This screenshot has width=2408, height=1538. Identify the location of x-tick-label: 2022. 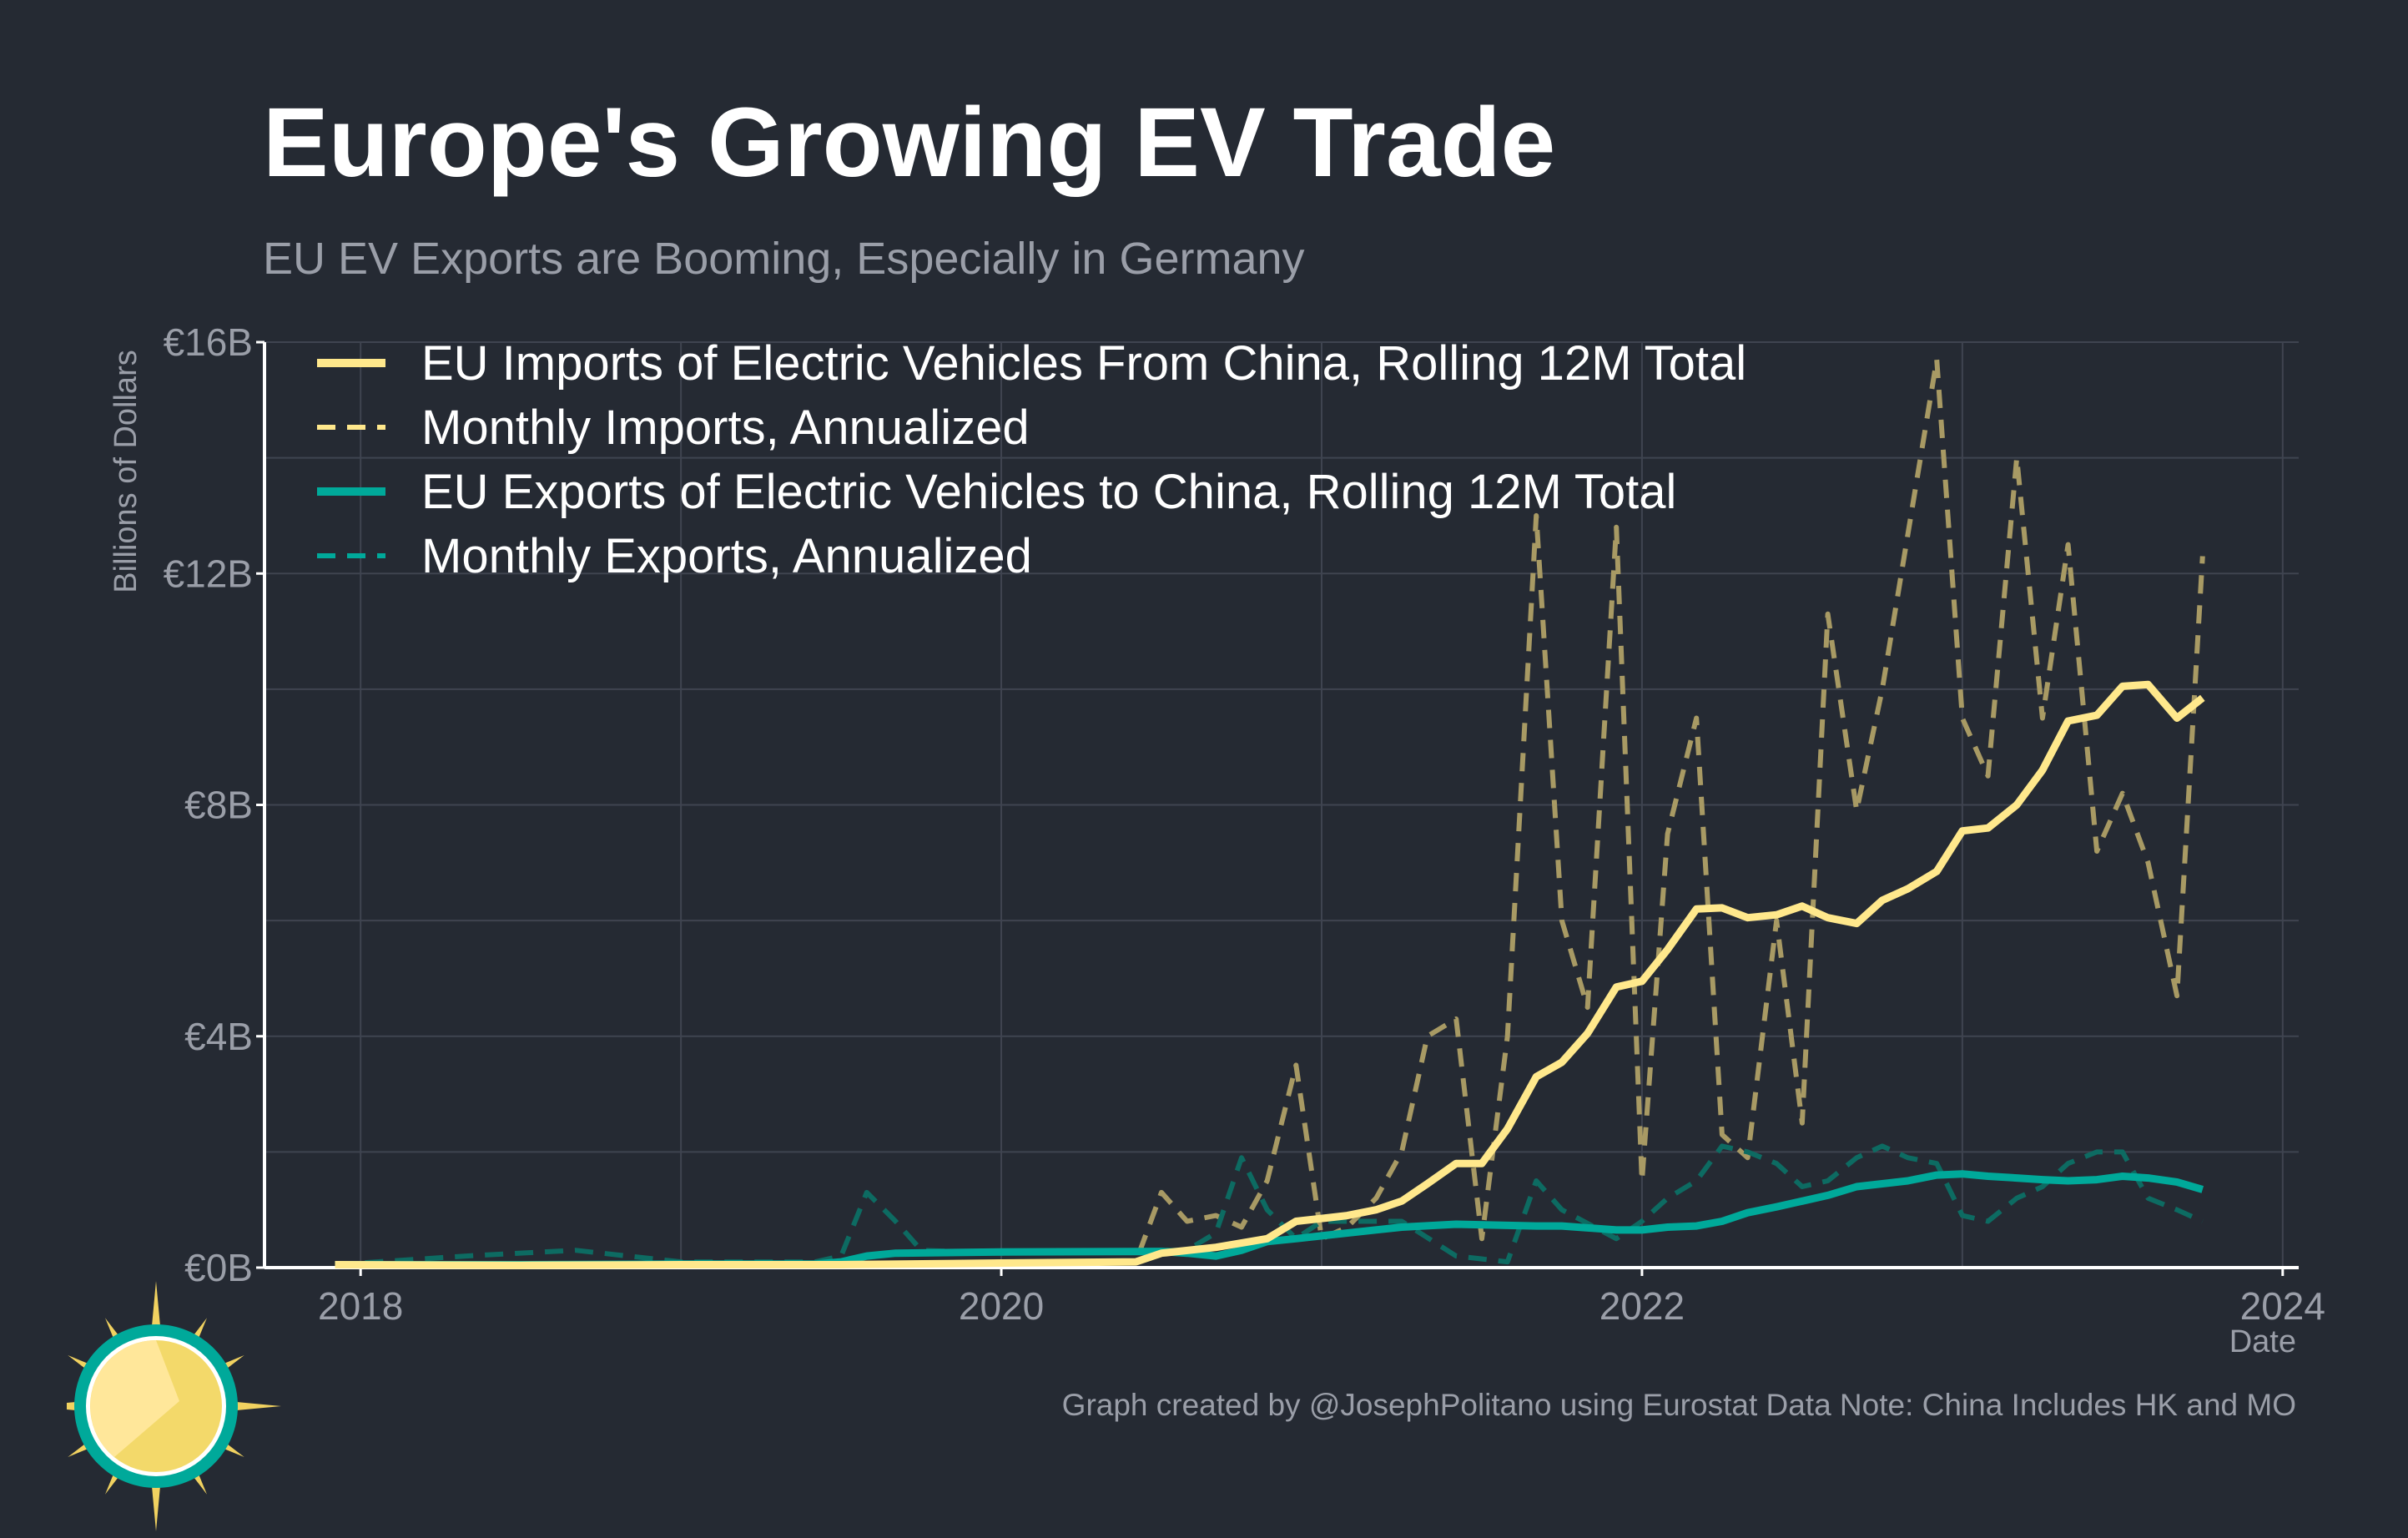
(1642, 1306).